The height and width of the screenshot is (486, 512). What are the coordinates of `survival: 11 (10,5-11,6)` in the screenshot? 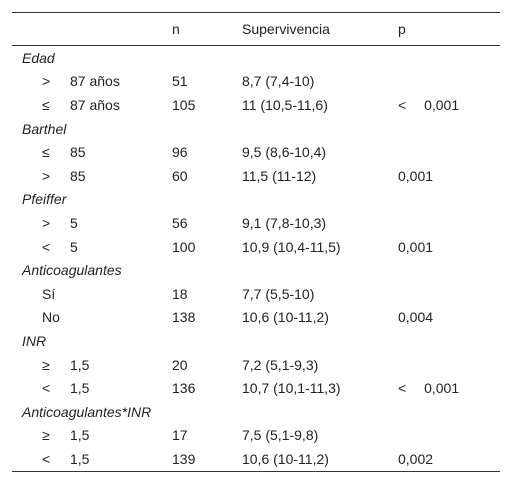 It's located at (285, 104).